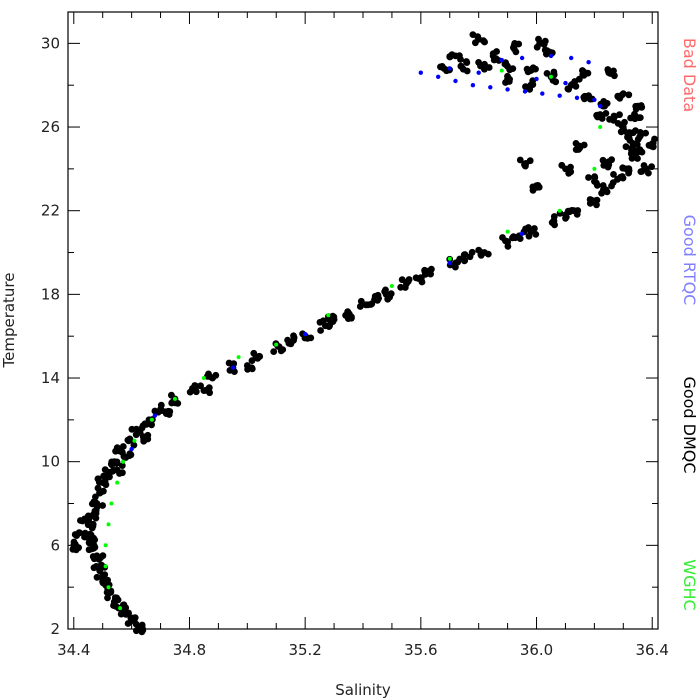  Describe the element at coordinates (689, 584) in the screenshot. I see `legend-label-wghc: WGHC` at that location.